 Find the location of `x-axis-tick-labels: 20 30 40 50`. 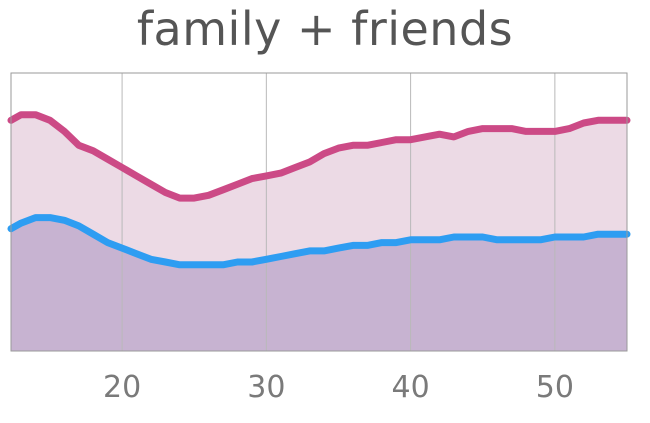

x-axis-tick-labels: 20 30 40 50 is located at coordinates (338, 387).